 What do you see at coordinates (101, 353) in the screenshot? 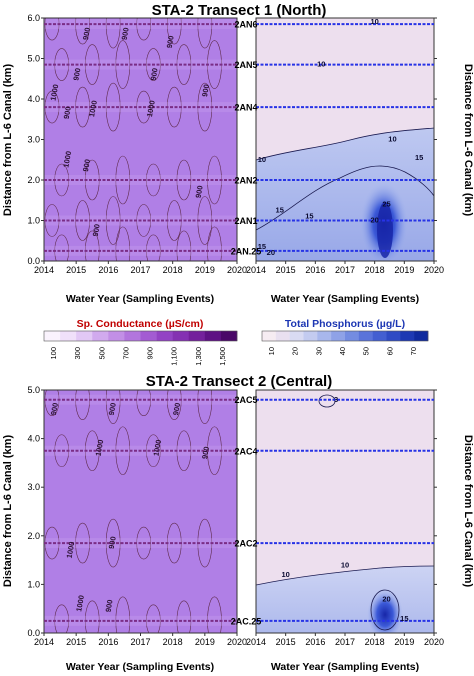
I see `colorbar-tick-label: 500` at bounding box center [101, 353].